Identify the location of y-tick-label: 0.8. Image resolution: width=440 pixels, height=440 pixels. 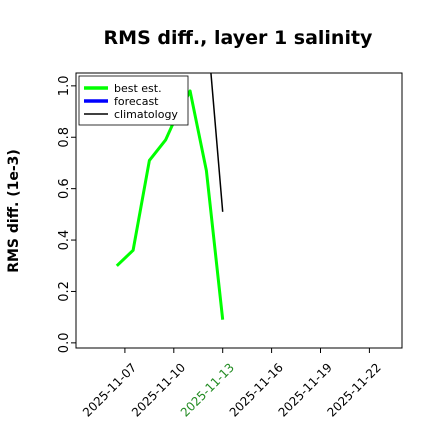
(64, 137).